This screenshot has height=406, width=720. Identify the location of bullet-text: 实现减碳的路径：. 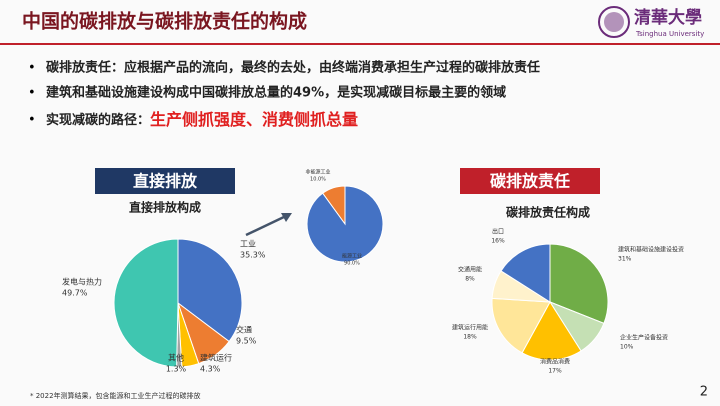
(98, 120).